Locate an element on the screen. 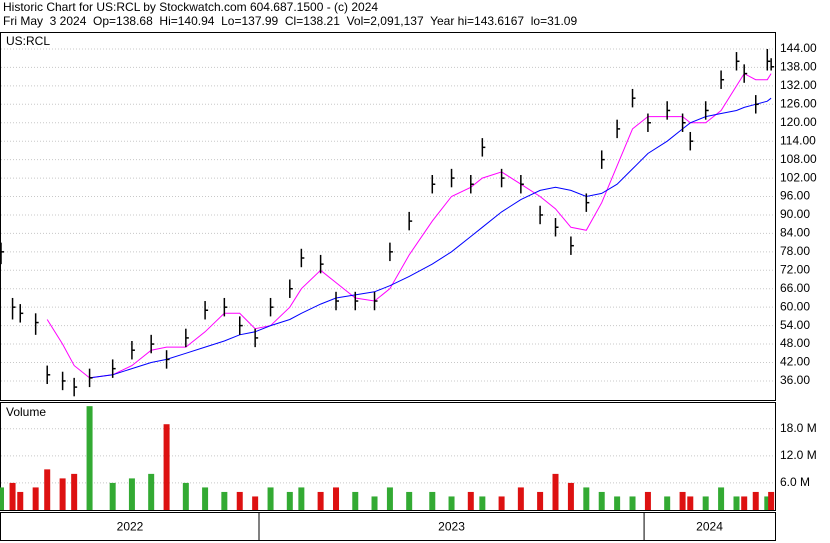  y-tick-label: 54.00 is located at coordinates (795, 325).